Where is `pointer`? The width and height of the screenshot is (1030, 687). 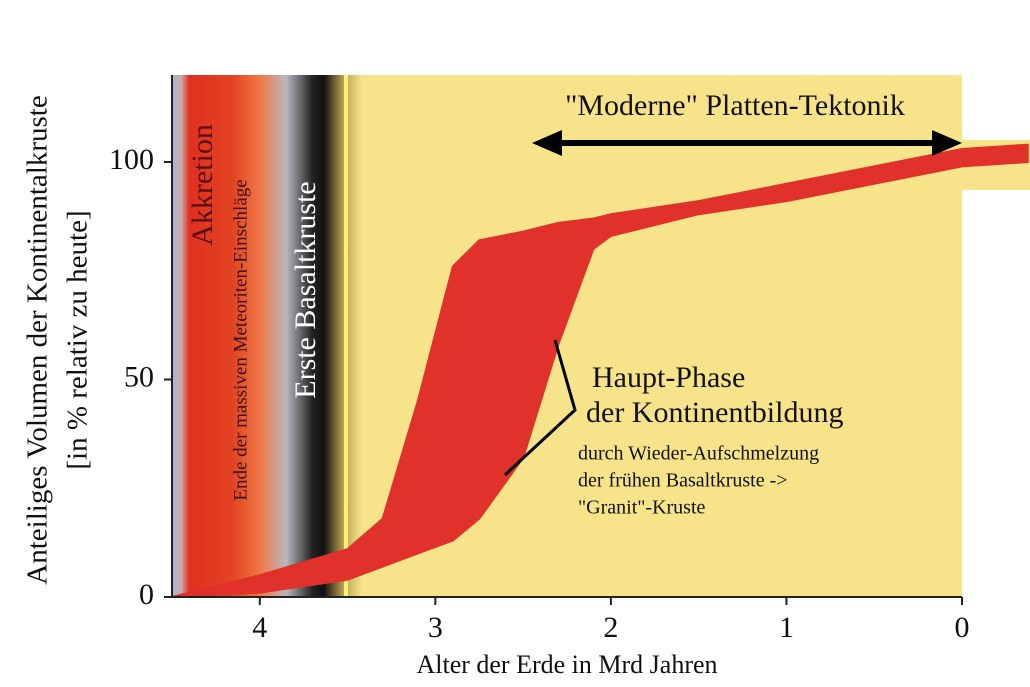 pointer is located at coordinates (540, 408).